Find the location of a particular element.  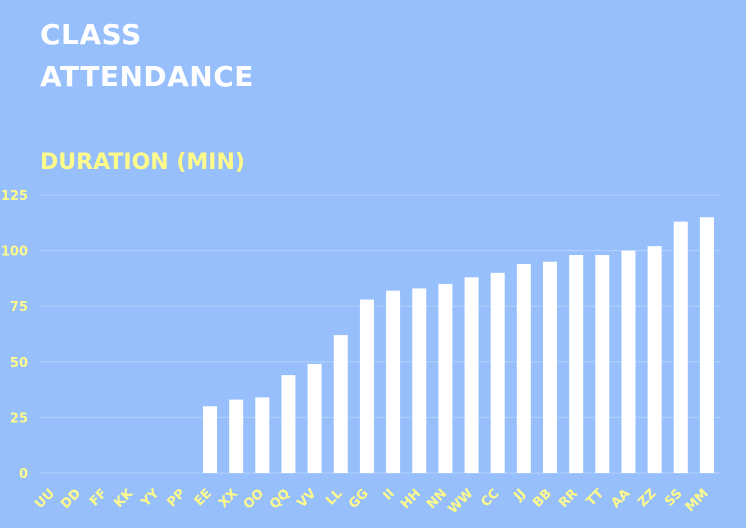

chart-title-line-2: ATTENDANCE is located at coordinates (147, 76).